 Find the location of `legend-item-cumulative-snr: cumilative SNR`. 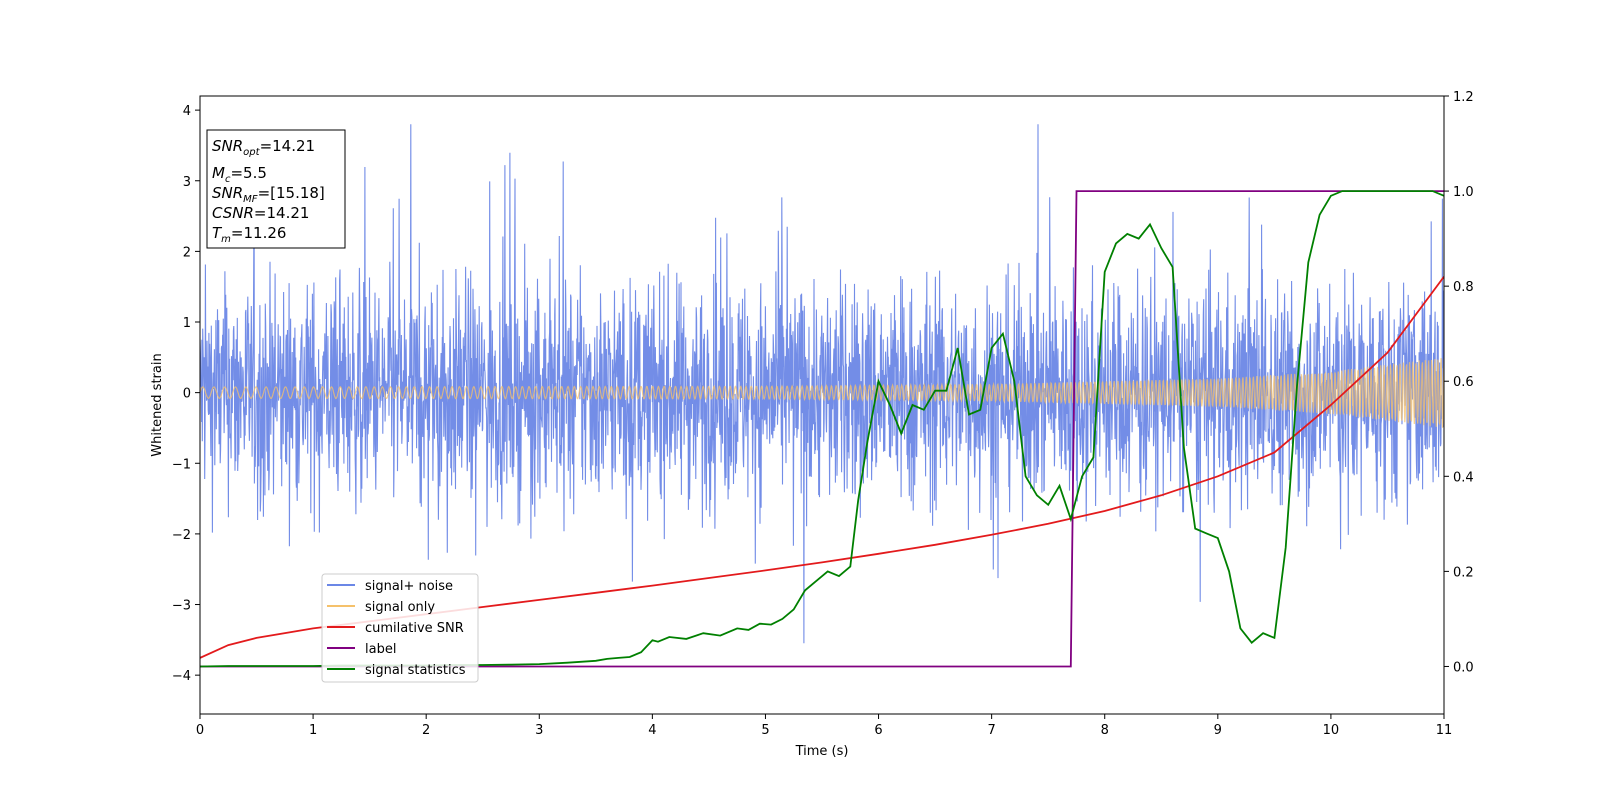

legend-item-cumulative-snr: cumilative SNR is located at coordinates (395, 628).